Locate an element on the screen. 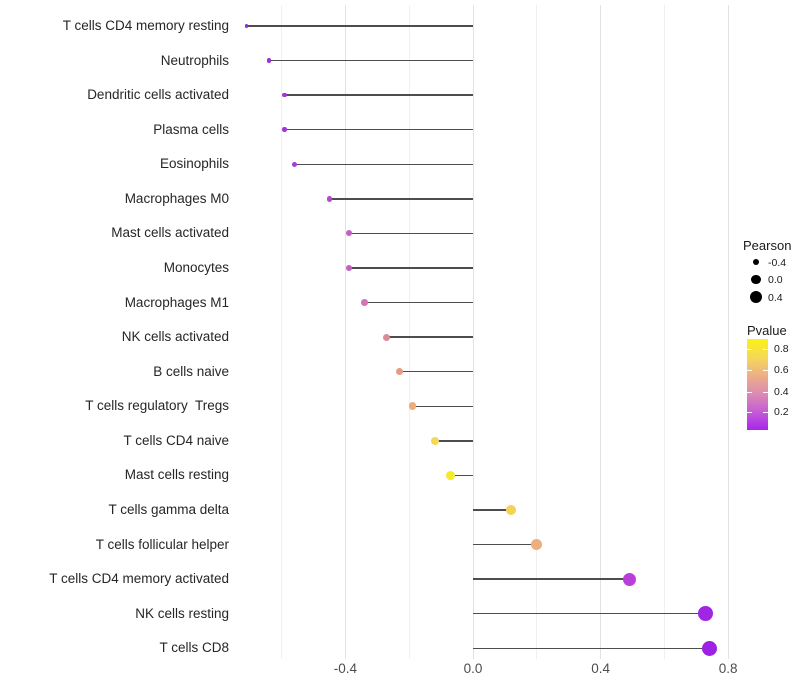  legend-size-label: 0.4 is located at coordinates (775, 297).